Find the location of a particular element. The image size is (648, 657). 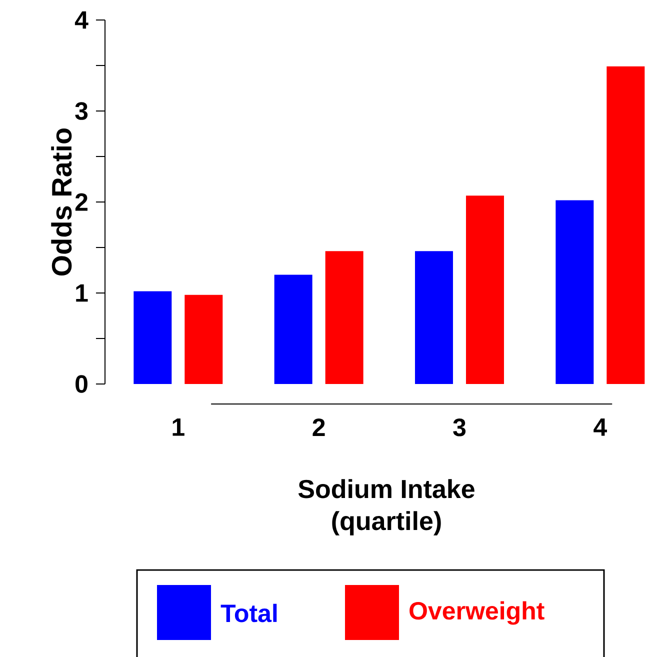

legend-label: Total is located at coordinates (248, 613).